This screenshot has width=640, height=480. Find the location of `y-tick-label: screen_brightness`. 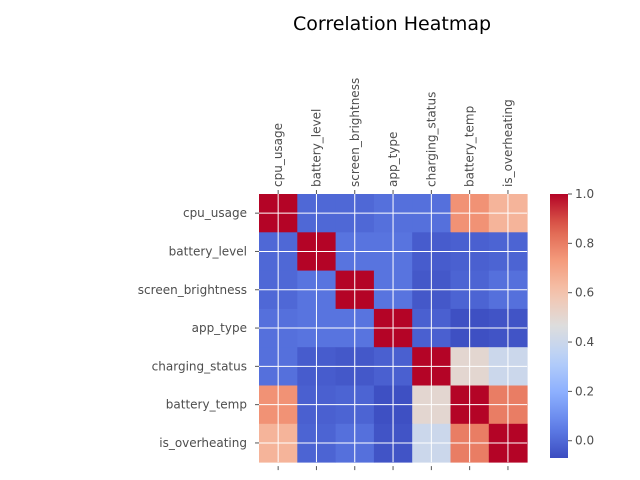

y-tick-label: screen_brightness is located at coordinates (192, 290).